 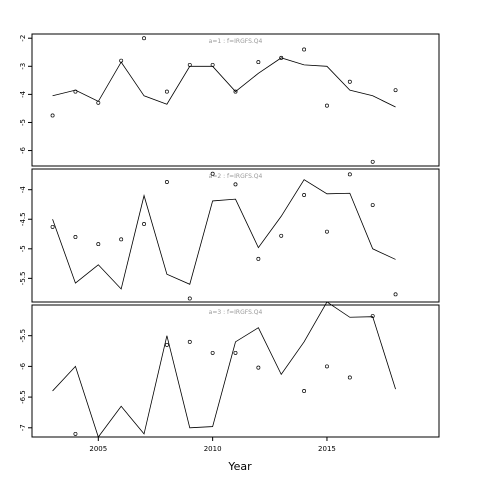 I want to click on panel-strip-label: a=3 : f=IRGFS.Q4, so click(x=236, y=312).